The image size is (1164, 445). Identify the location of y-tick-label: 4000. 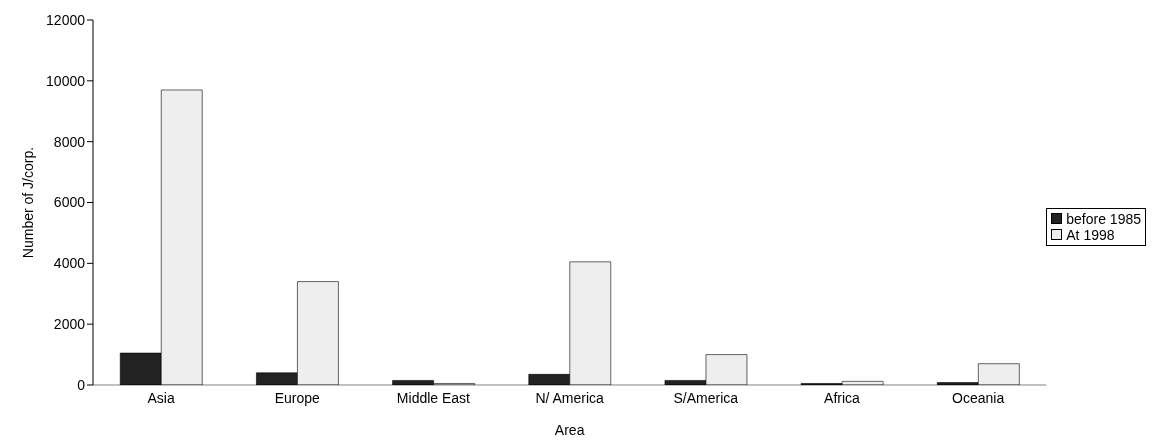
(69, 263).